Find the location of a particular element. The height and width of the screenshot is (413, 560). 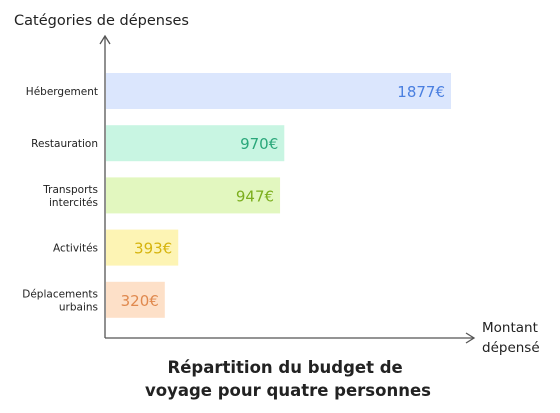

chart-title-line: voyage pour quatre personnes is located at coordinates (288, 390).